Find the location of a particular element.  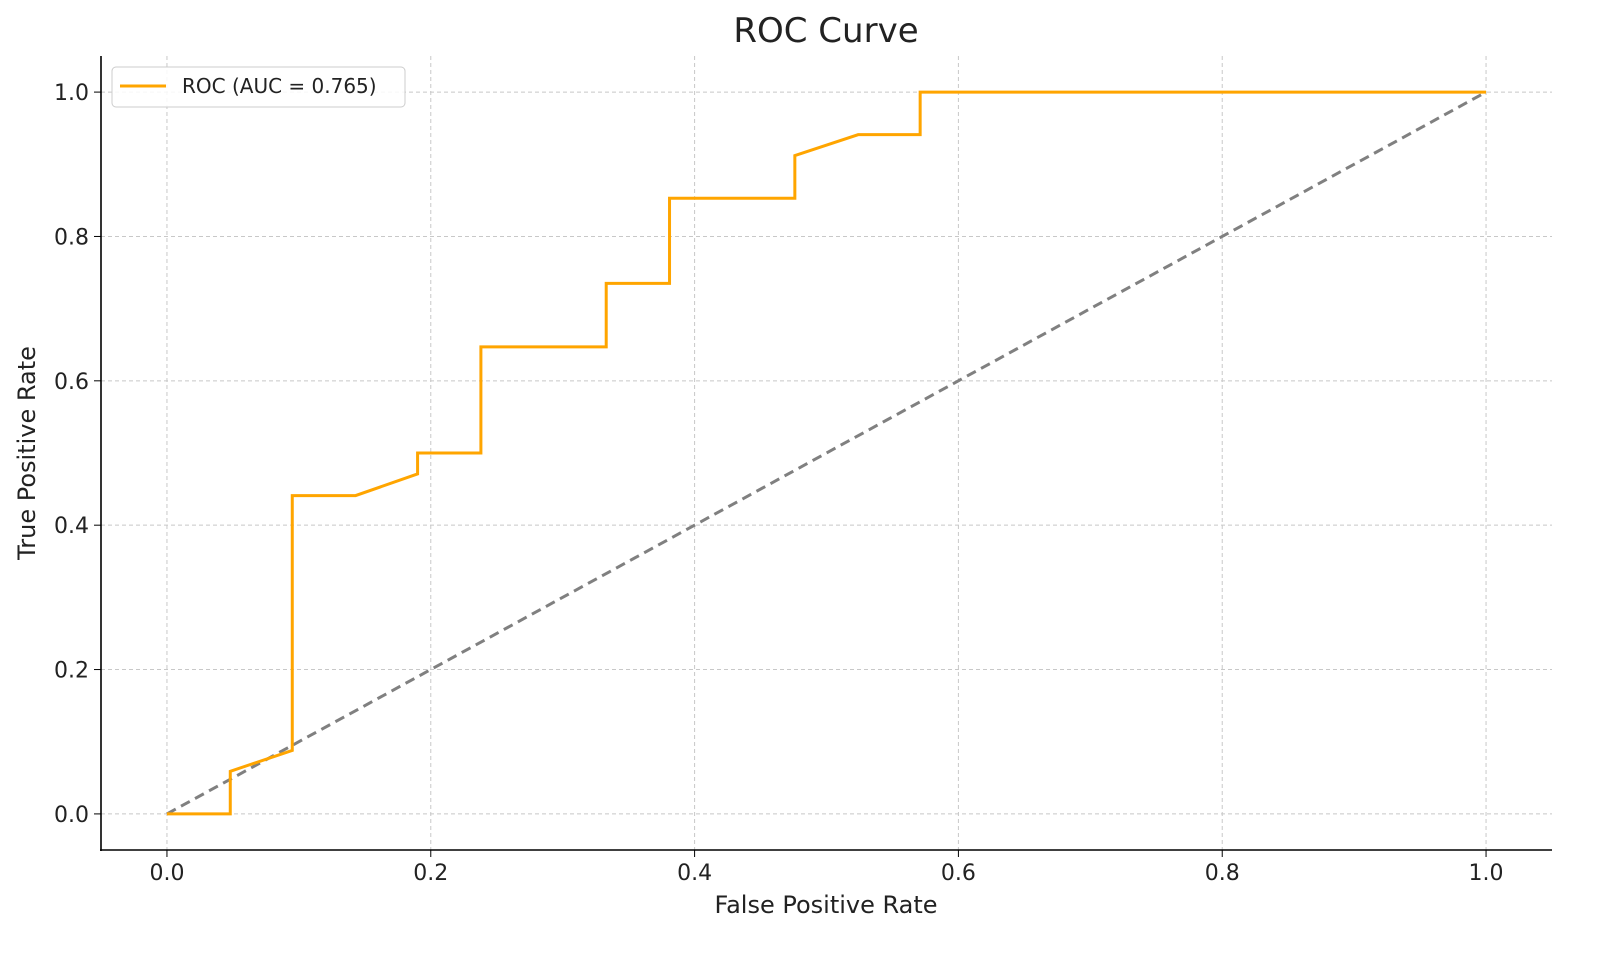

x-tick-label: 0.8 is located at coordinates (1222, 873).